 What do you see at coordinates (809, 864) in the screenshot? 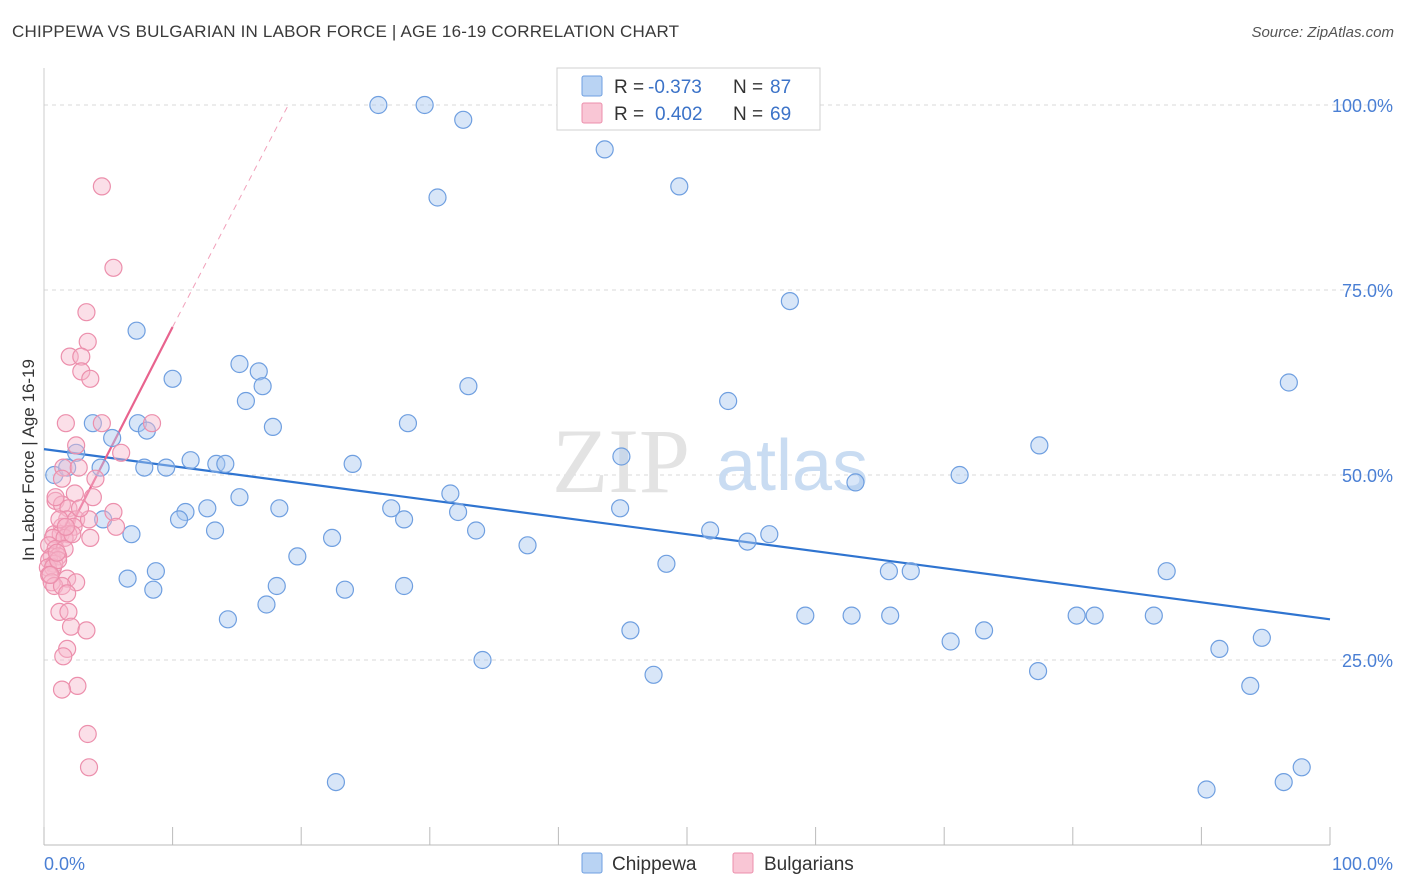
I see `bottom-legend-bulgarians: Bulgarians` at bounding box center [809, 864].